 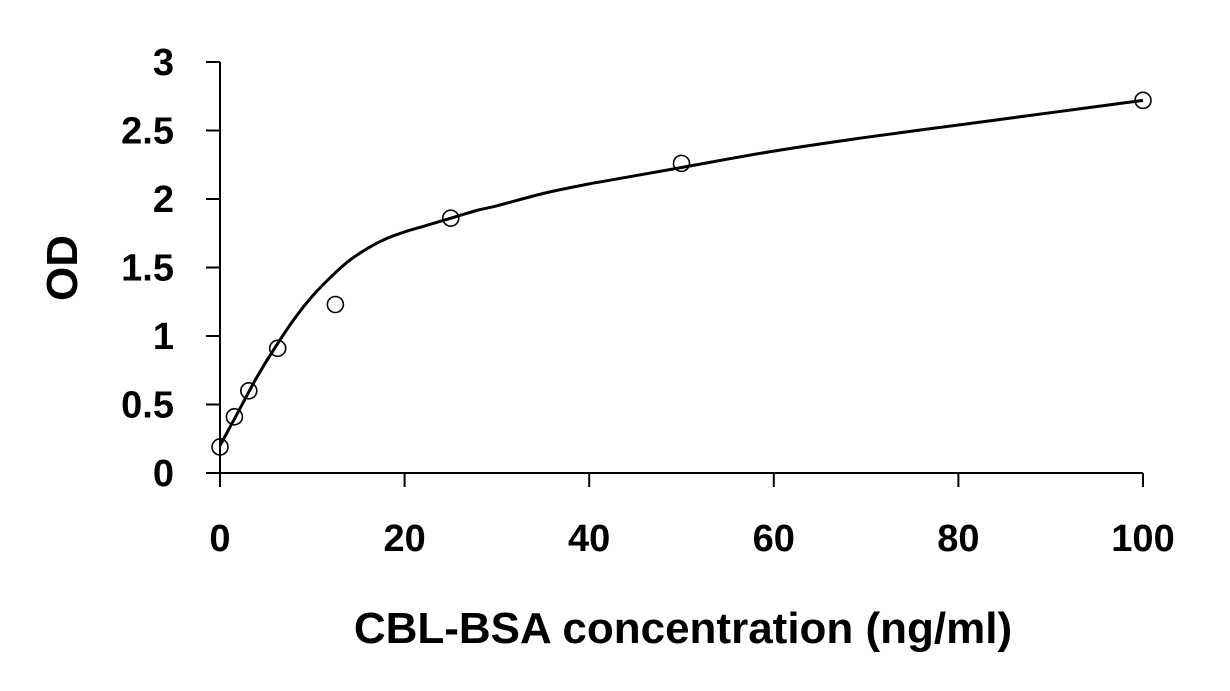 I want to click on y-tick-label: 2, so click(x=163, y=200).